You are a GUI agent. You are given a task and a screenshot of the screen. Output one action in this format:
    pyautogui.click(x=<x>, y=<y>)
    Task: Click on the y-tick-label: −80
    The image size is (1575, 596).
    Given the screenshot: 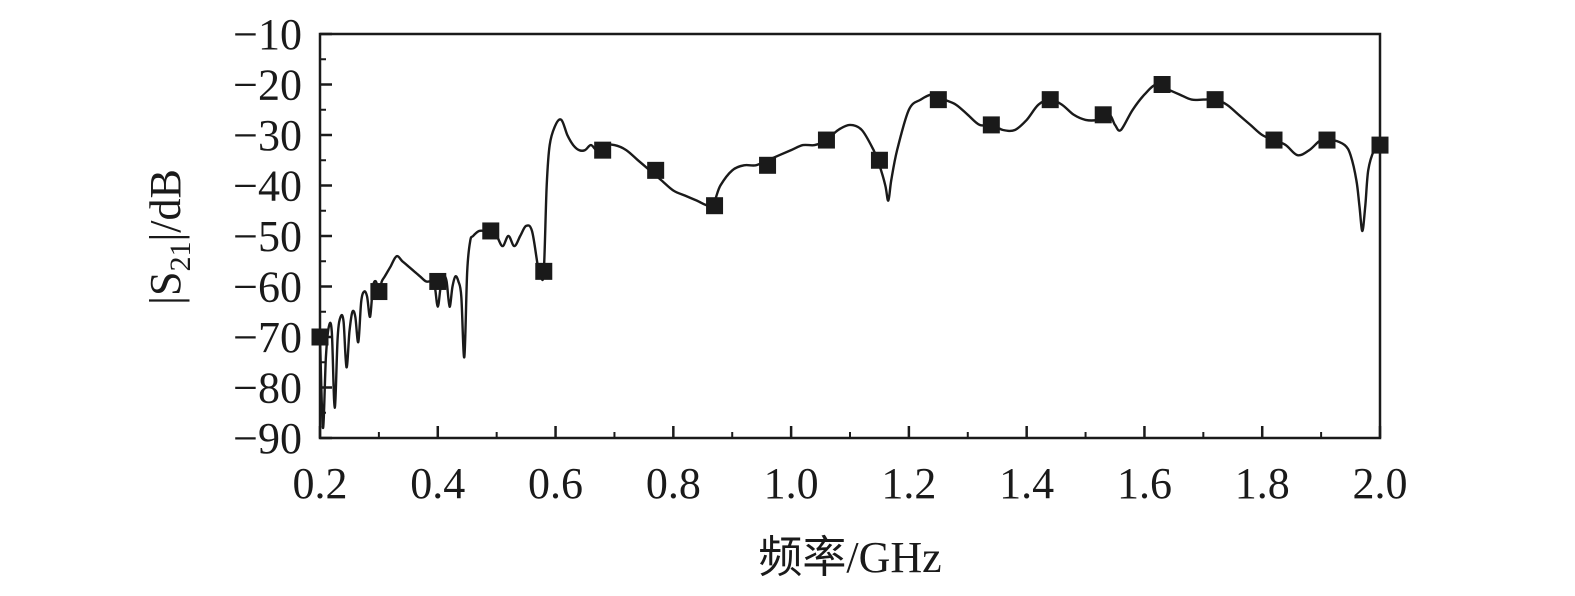 What is the action you would take?
    pyautogui.click(x=267, y=388)
    